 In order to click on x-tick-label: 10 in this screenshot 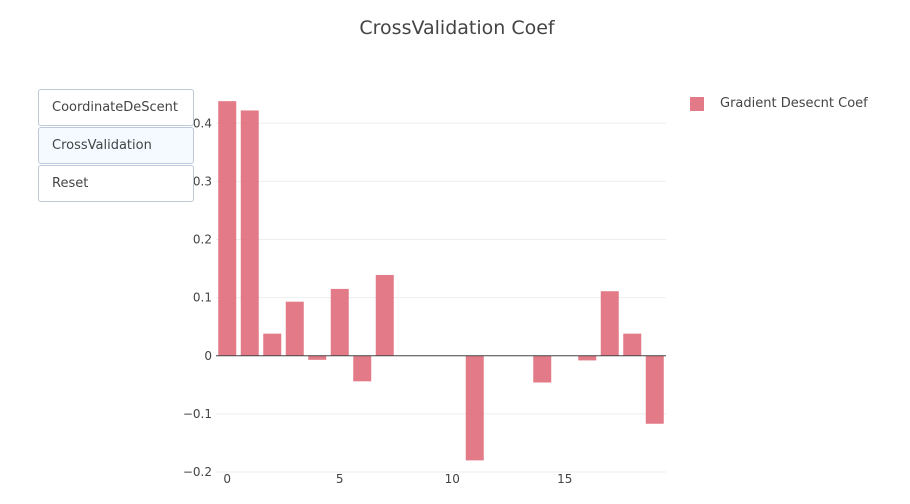, I will do `click(452, 479)`.